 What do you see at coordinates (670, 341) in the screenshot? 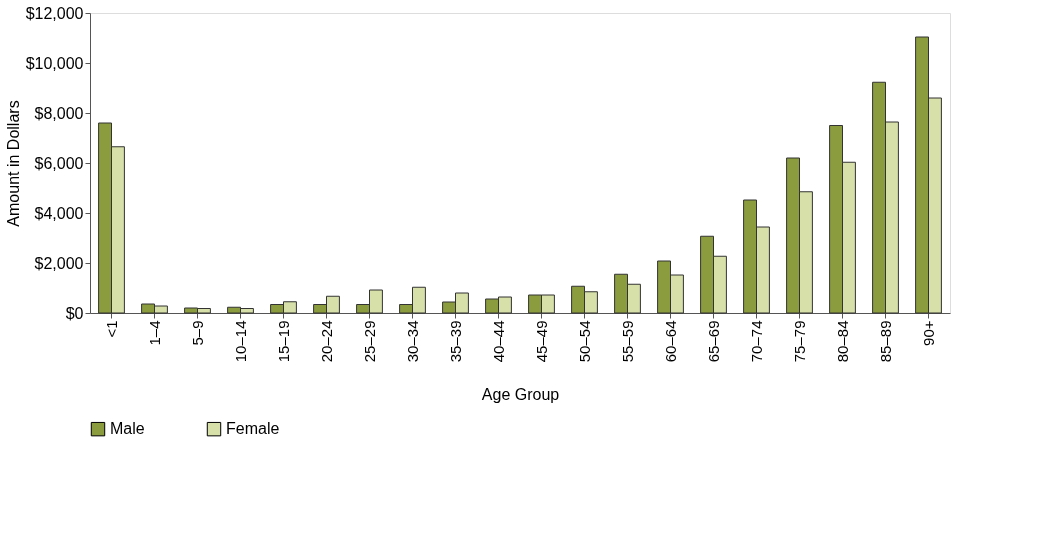
I see `x-tick-label: 60–64` at bounding box center [670, 341].